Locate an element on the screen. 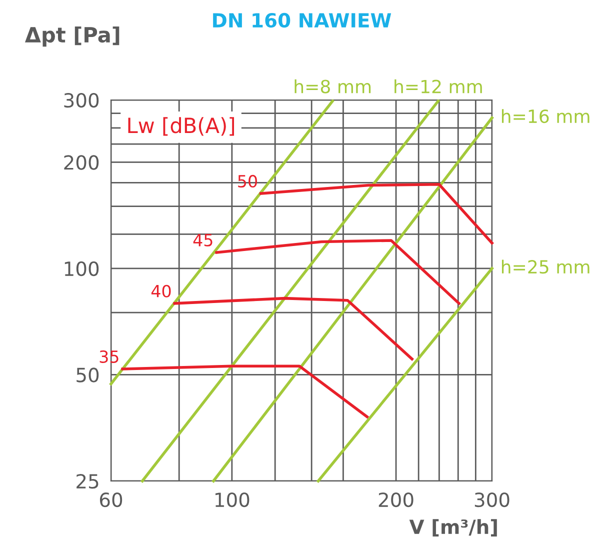 This screenshot has width=590, height=551. y-tick-label: 50 is located at coordinates (87, 375).